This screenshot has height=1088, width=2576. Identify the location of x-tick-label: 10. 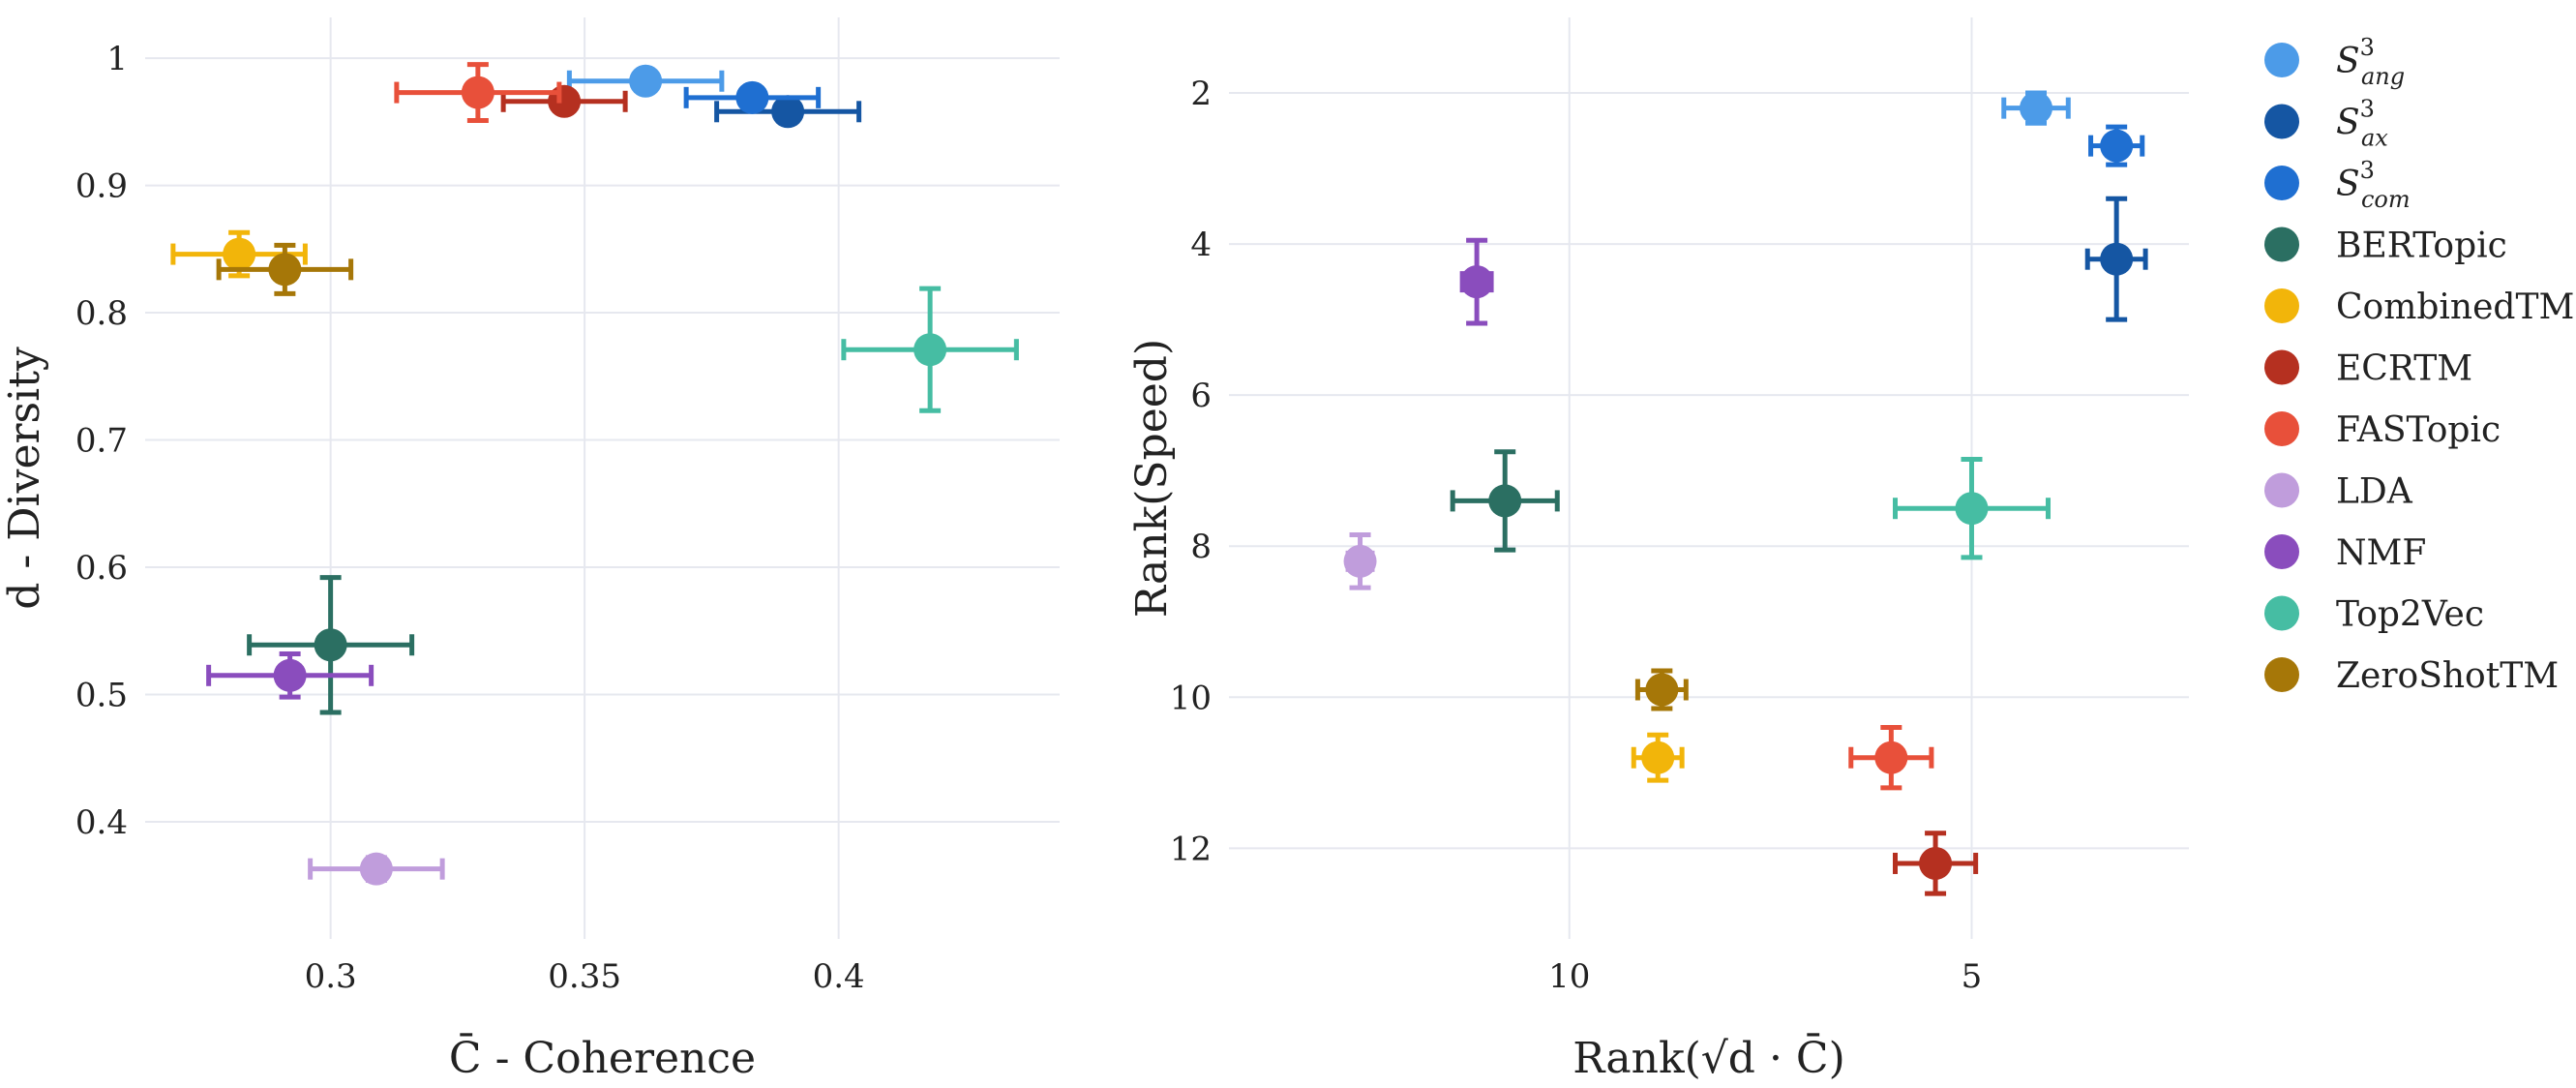
(1569, 977).